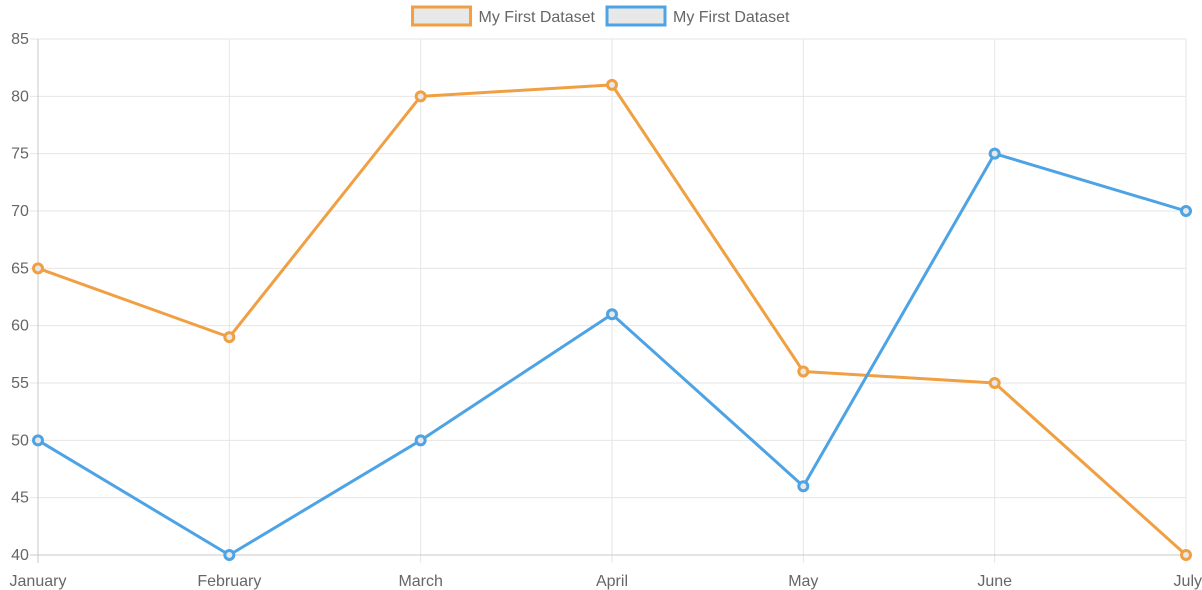 The height and width of the screenshot is (590, 1202). I want to click on y-tick-label: 75, so click(20, 154).